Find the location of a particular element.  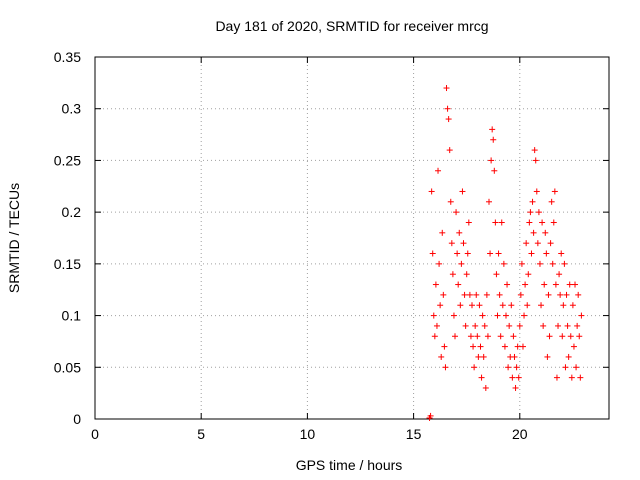

x-tick-label: 0 is located at coordinates (95, 434).